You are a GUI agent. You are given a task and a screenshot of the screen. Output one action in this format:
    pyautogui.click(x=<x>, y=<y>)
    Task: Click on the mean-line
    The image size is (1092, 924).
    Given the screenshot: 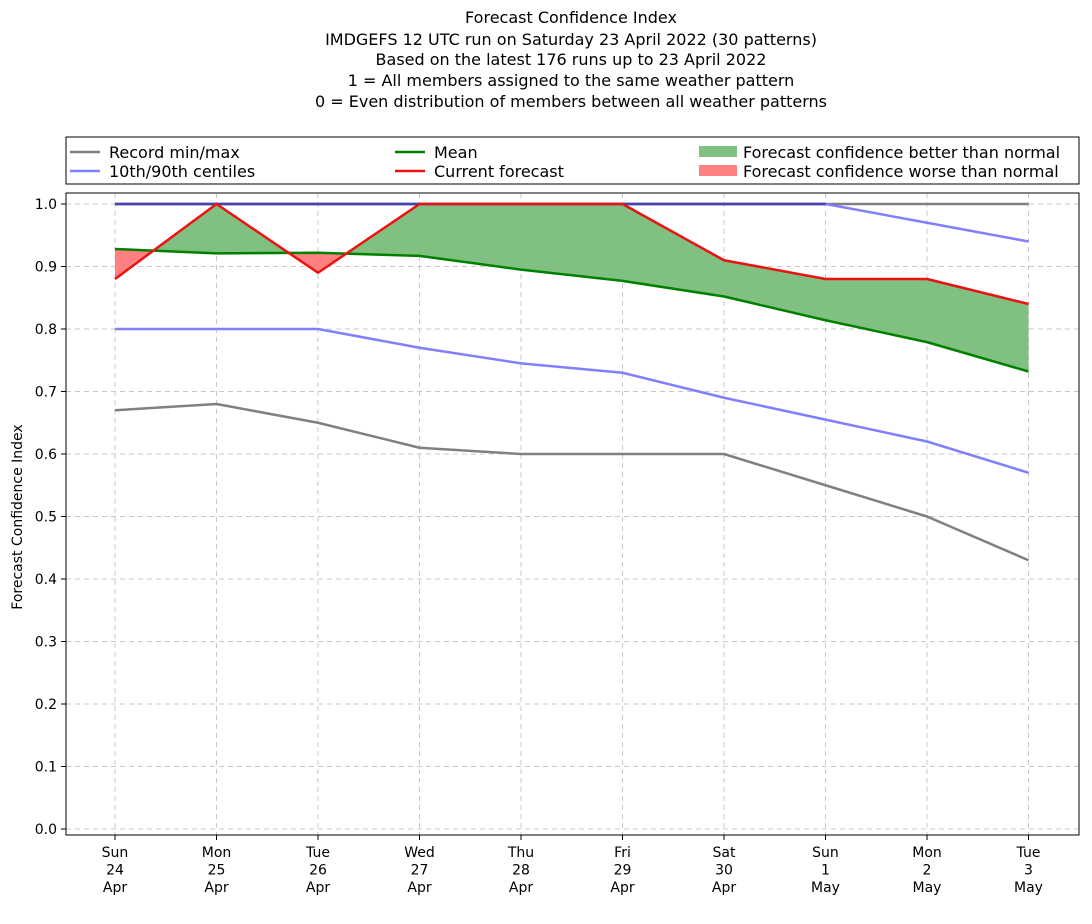 What is the action you would take?
    pyautogui.click(x=571, y=310)
    